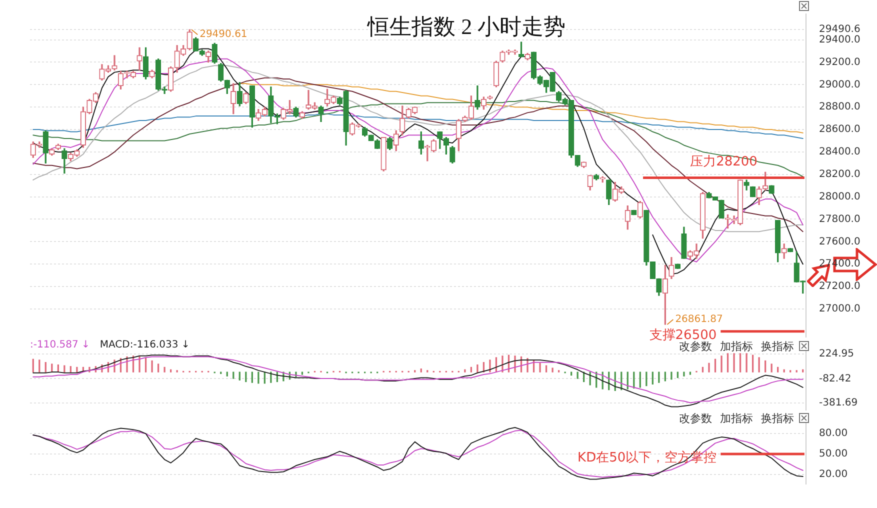  What do you see at coordinates (839, 107) in the screenshot?
I see `y-tick-label: 28800.0` at bounding box center [839, 107].